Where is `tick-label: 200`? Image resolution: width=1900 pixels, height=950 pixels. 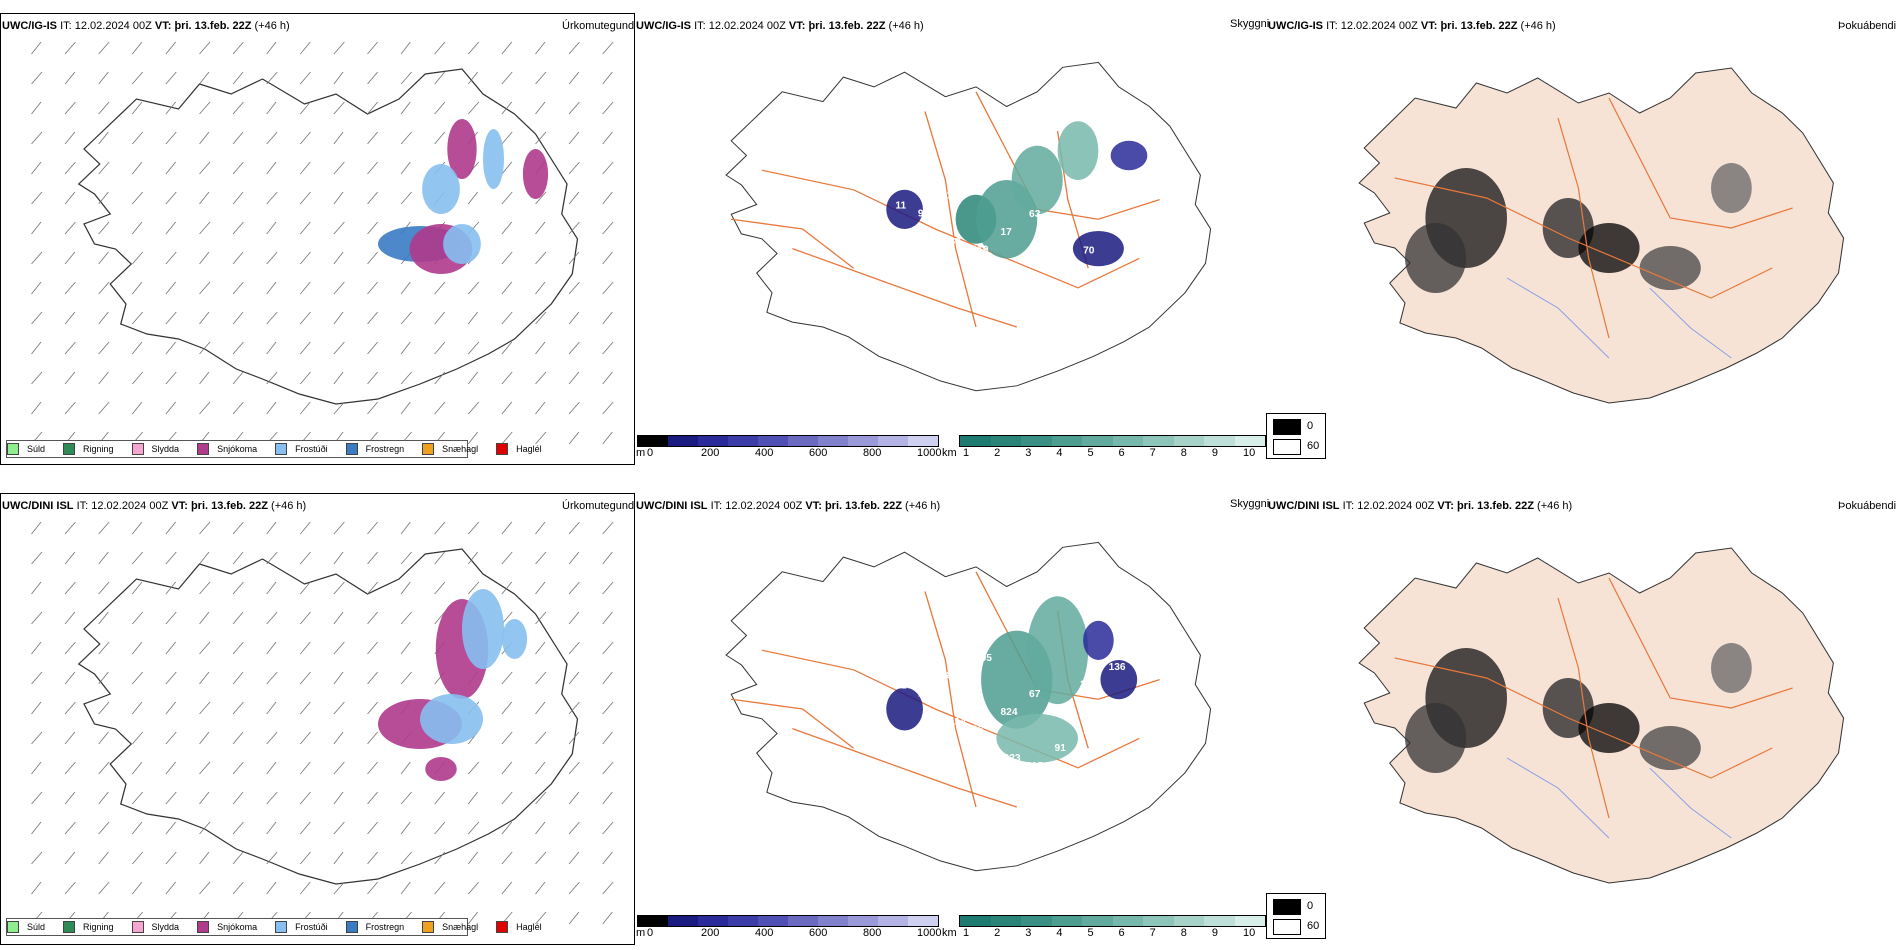 tick-label: 200 is located at coordinates (710, 933).